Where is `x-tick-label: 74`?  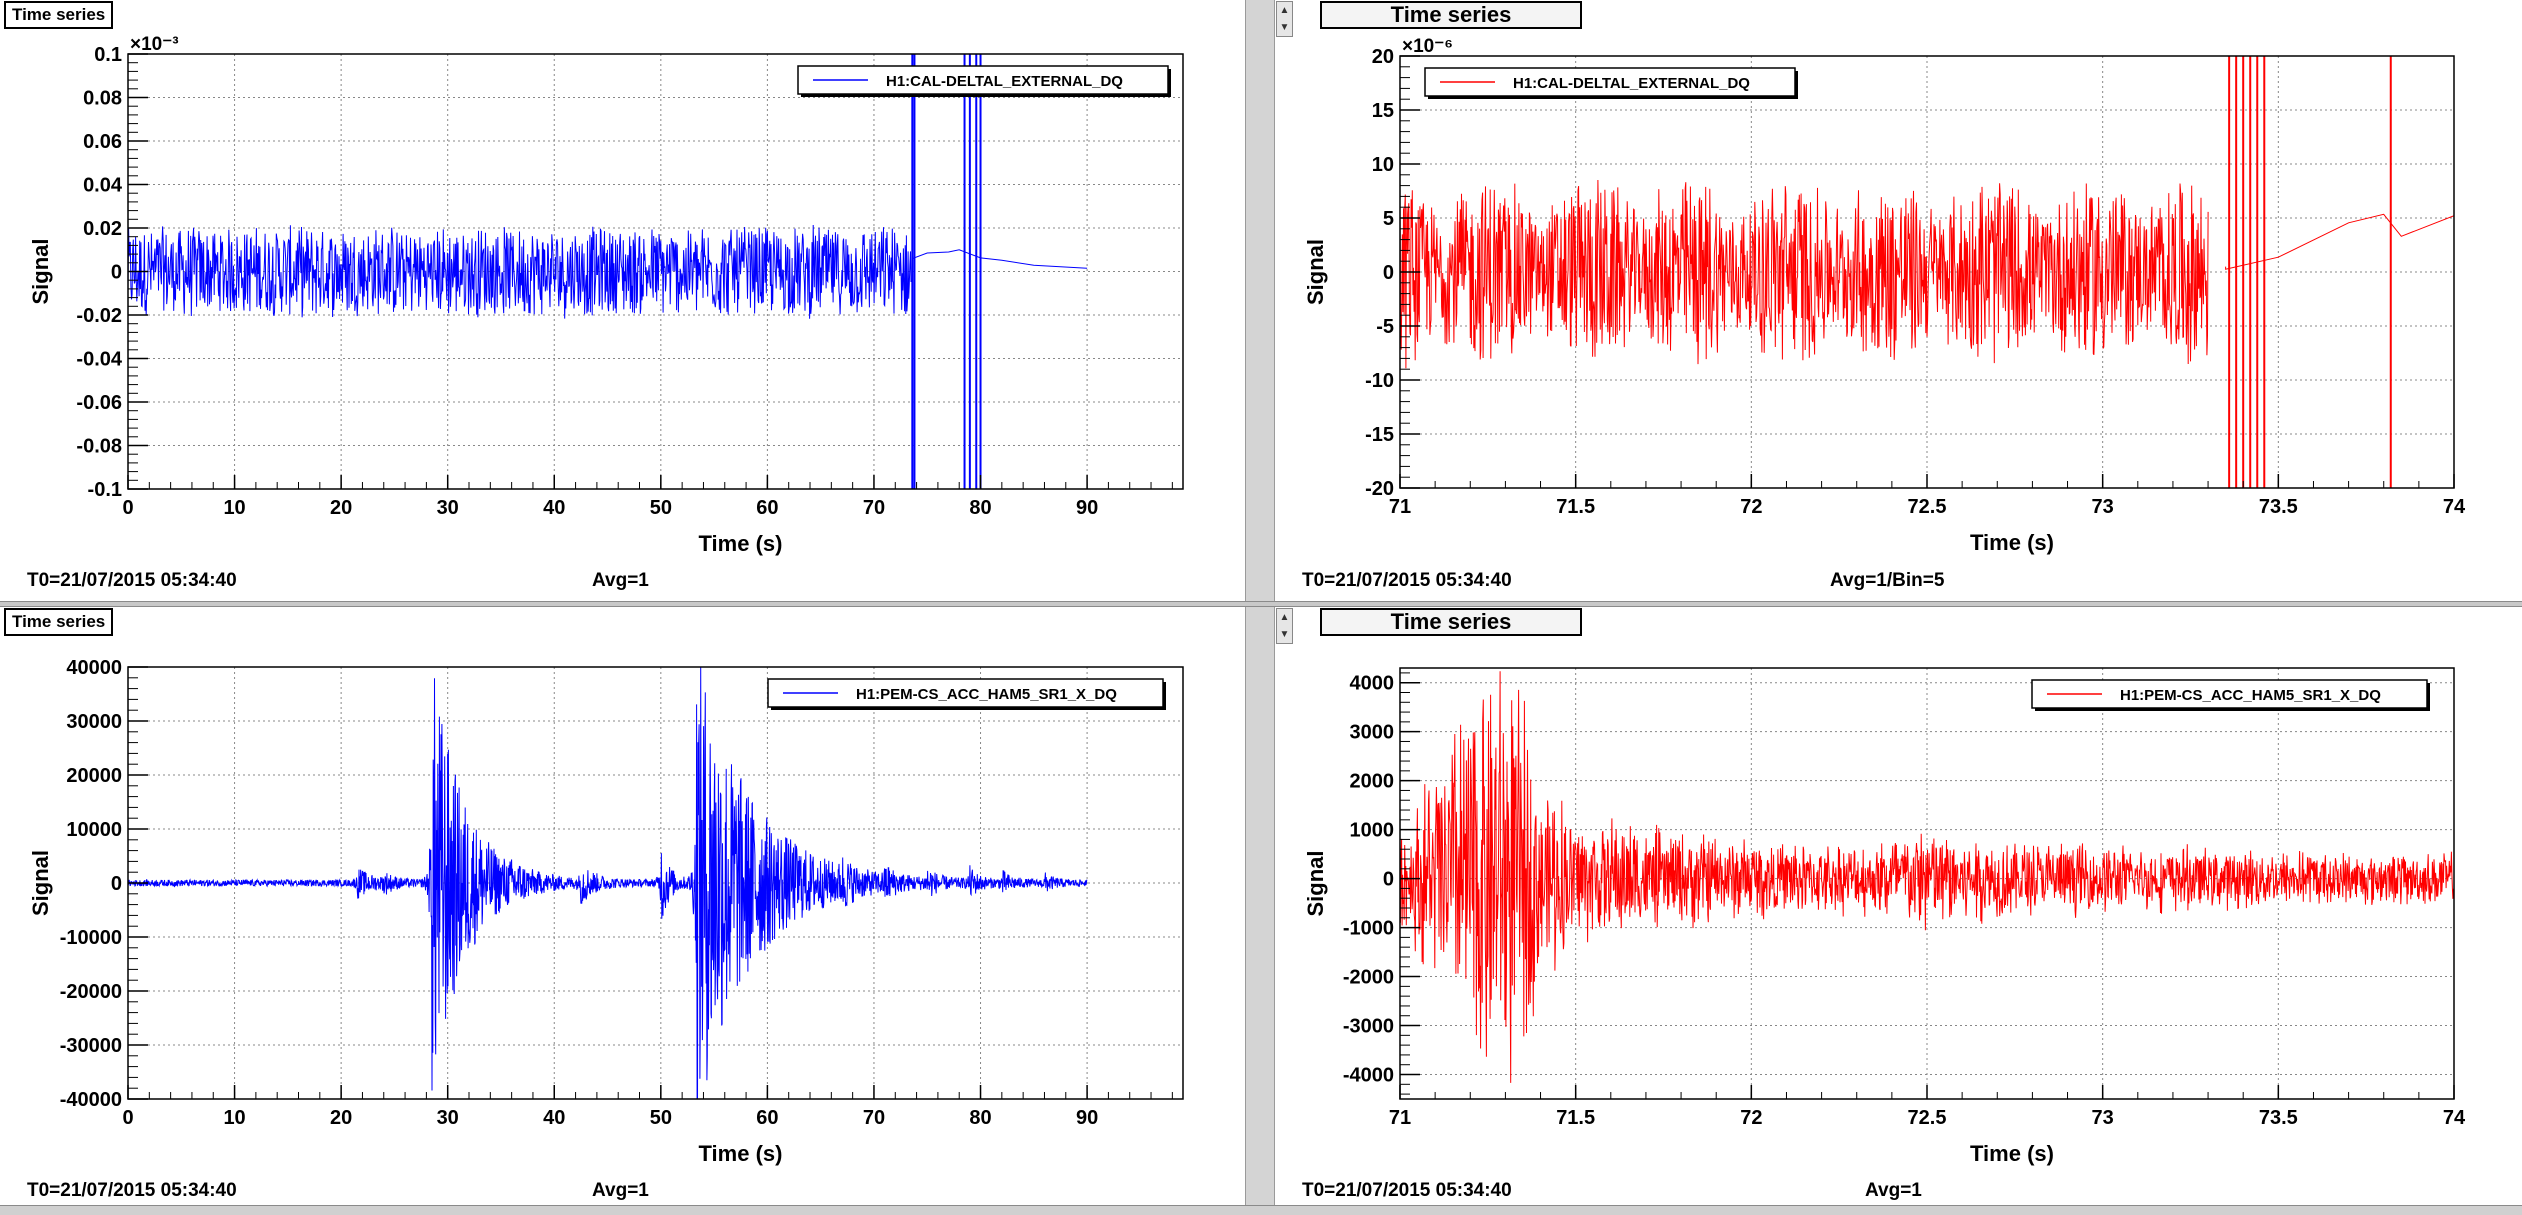
x-tick-label: 74 is located at coordinates (2454, 507).